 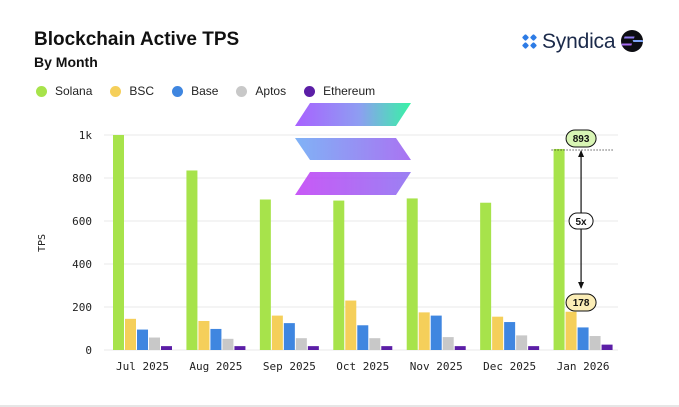 I want to click on solana-badge-icon, so click(x=632, y=41).